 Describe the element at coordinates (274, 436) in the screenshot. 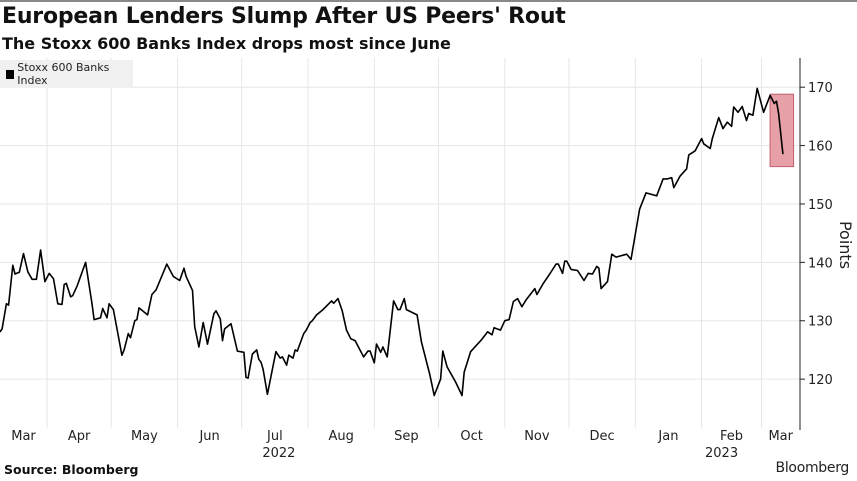

I see `x-tick-label: Jul` at that location.